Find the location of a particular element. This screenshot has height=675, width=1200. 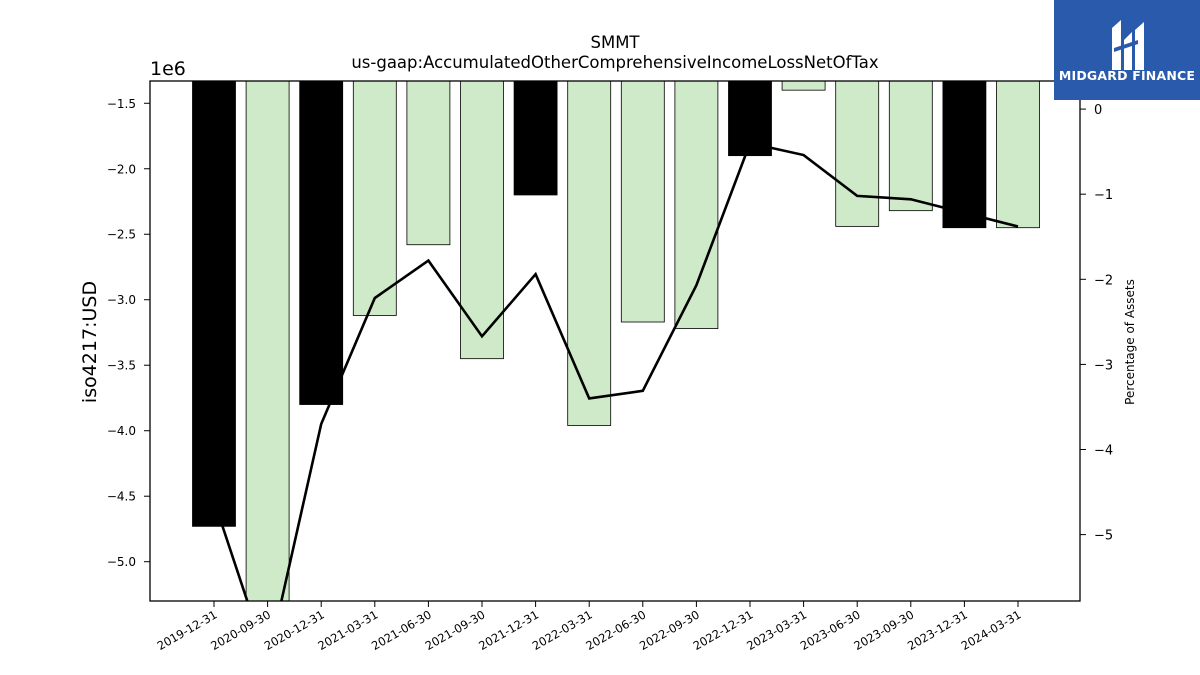

x-tick-label: 2021-12-31 is located at coordinates (508, 630).